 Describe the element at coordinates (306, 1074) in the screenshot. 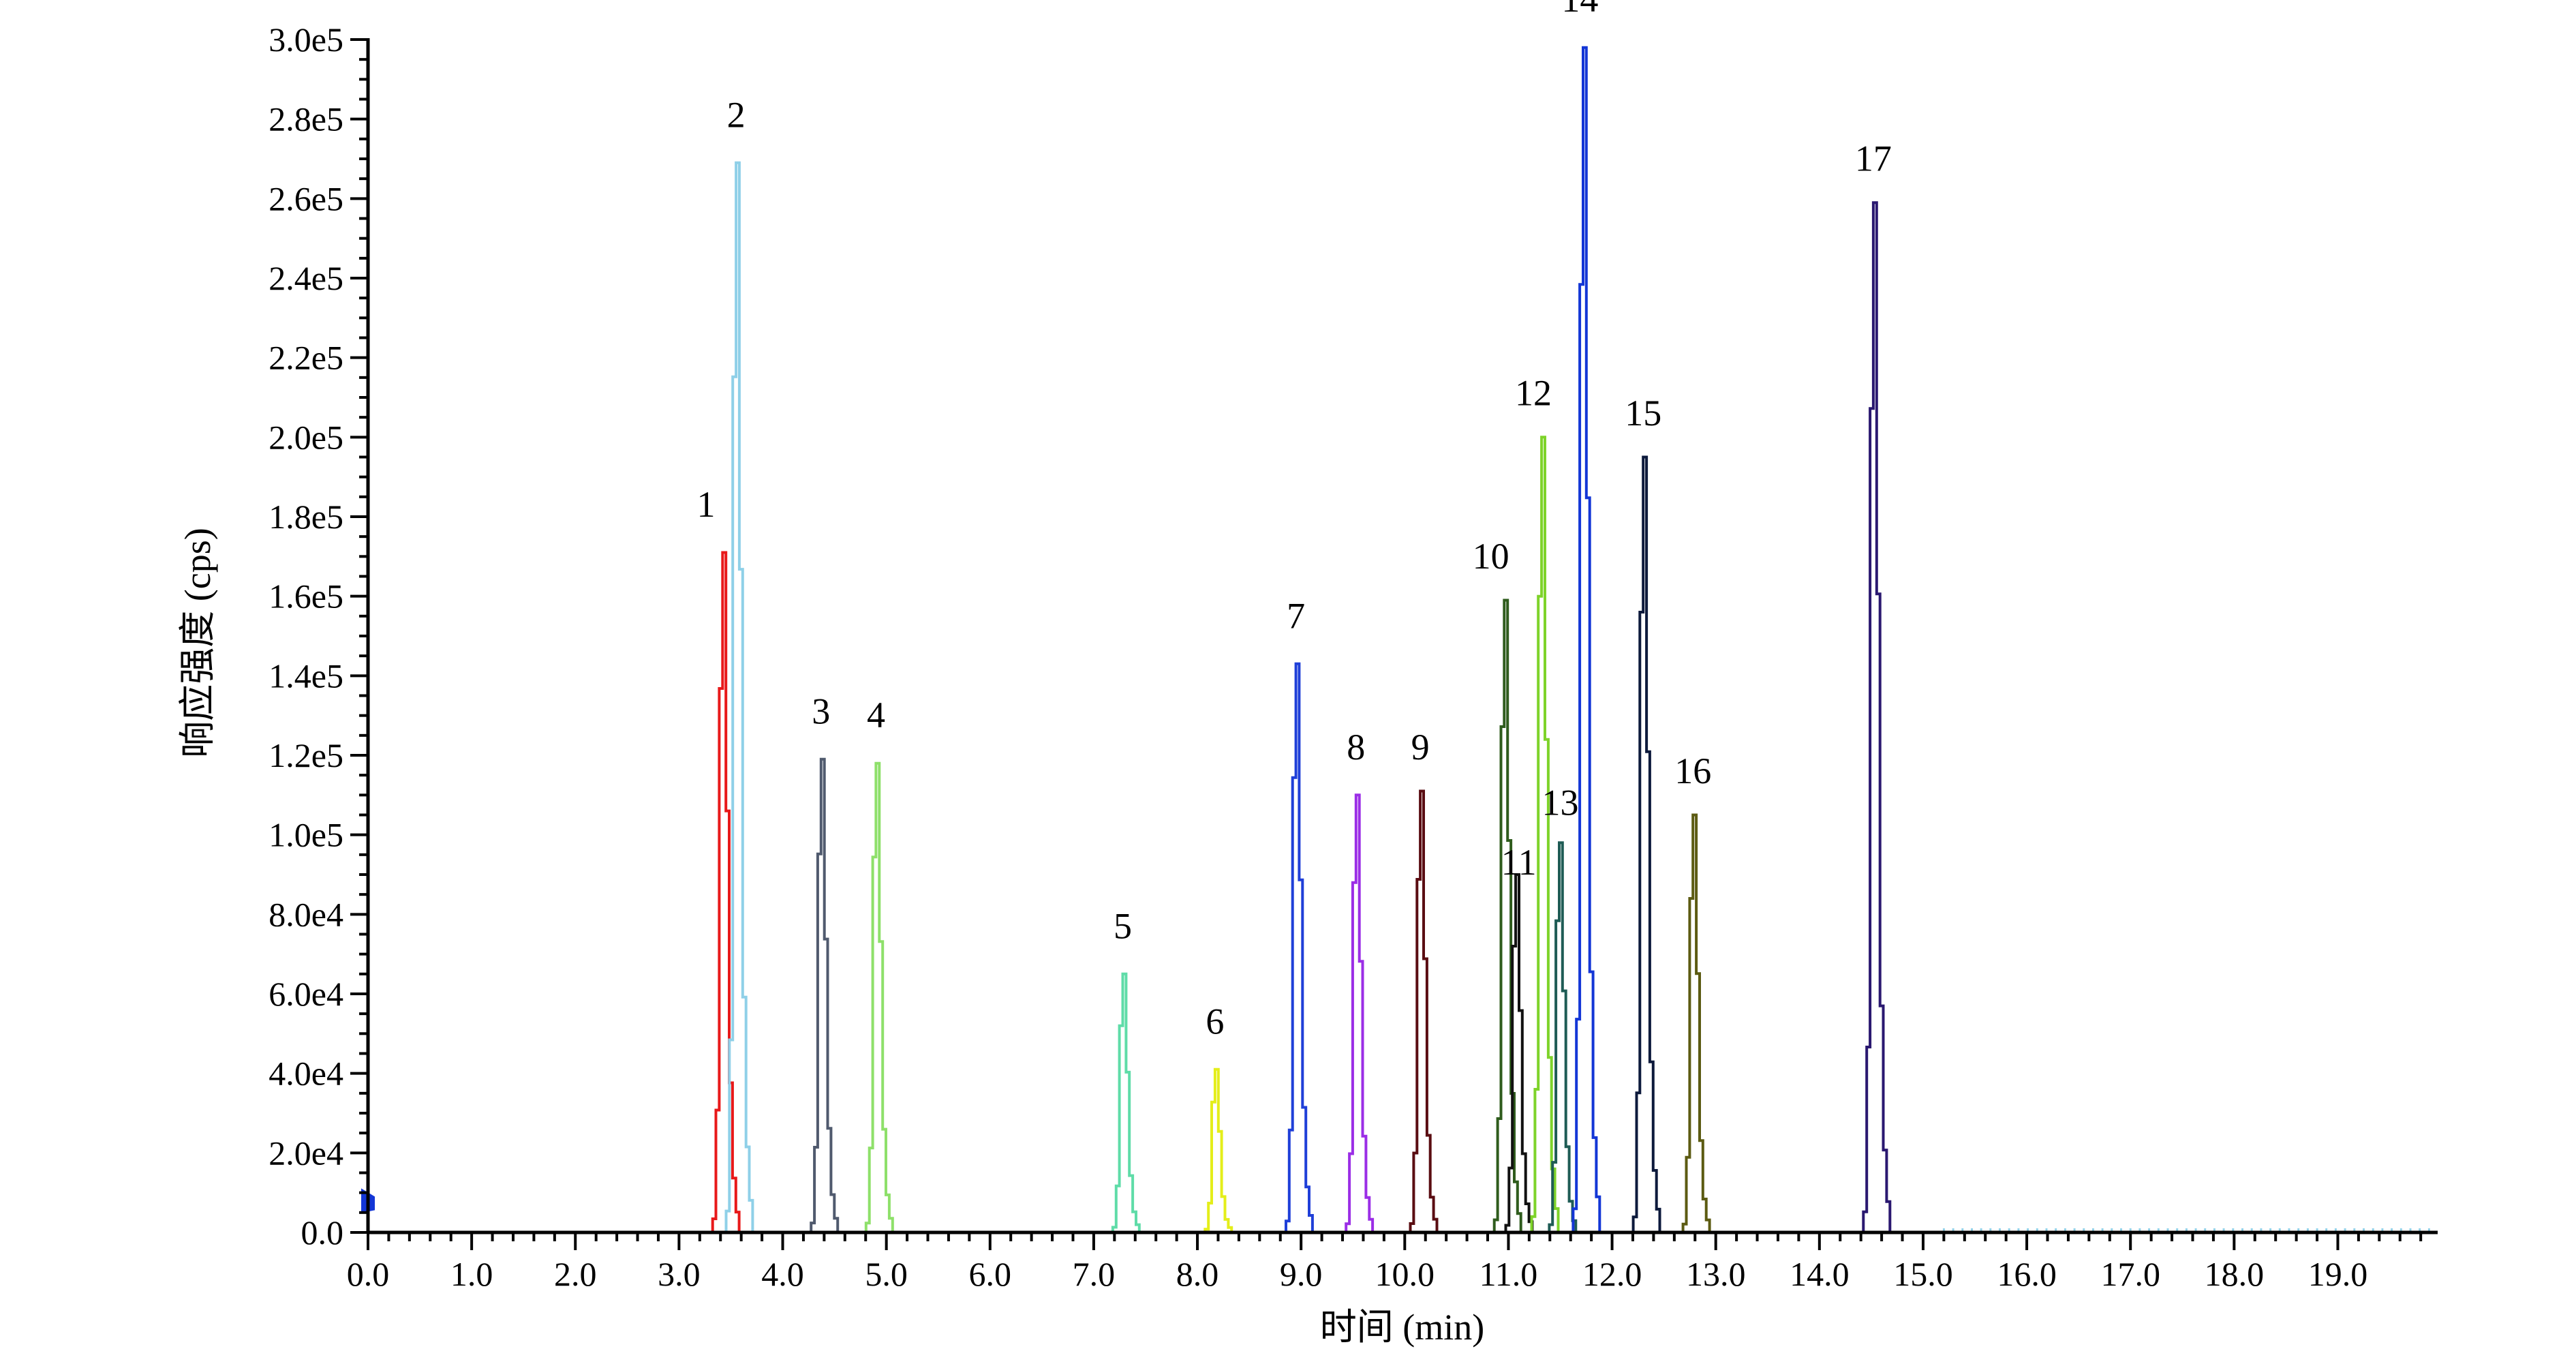

I see `y-tick-label: 4.0e4` at that location.